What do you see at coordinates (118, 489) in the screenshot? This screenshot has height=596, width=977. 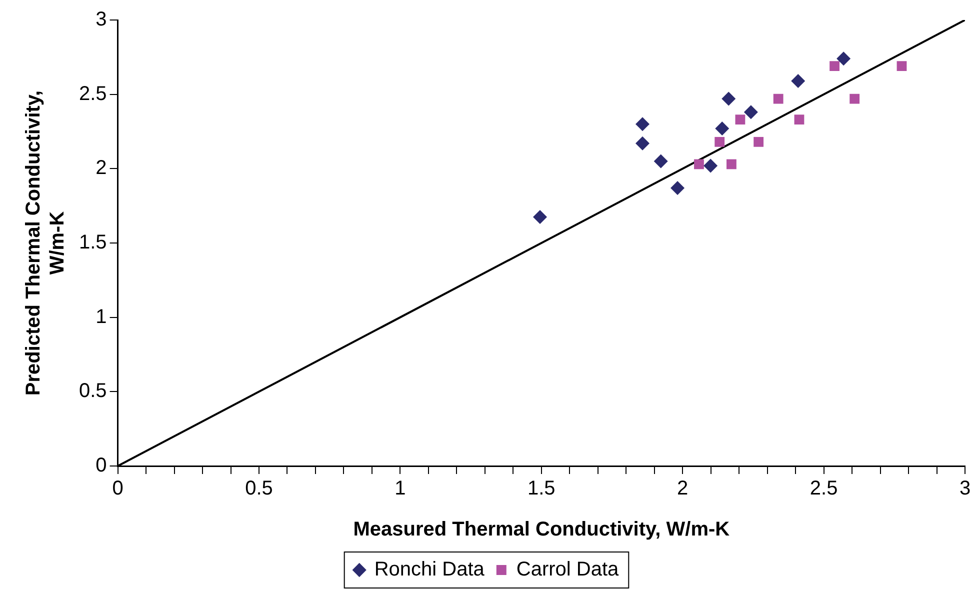 I see `x-tick-label: 0` at bounding box center [118, 489].